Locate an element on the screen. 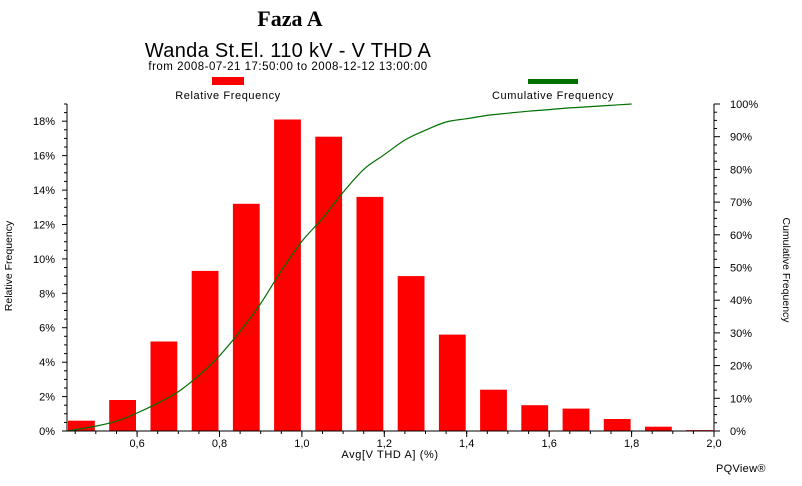 This screenshot has width=802, height=486. y2-tick-label: 0% is located at coordinates (738, 432).